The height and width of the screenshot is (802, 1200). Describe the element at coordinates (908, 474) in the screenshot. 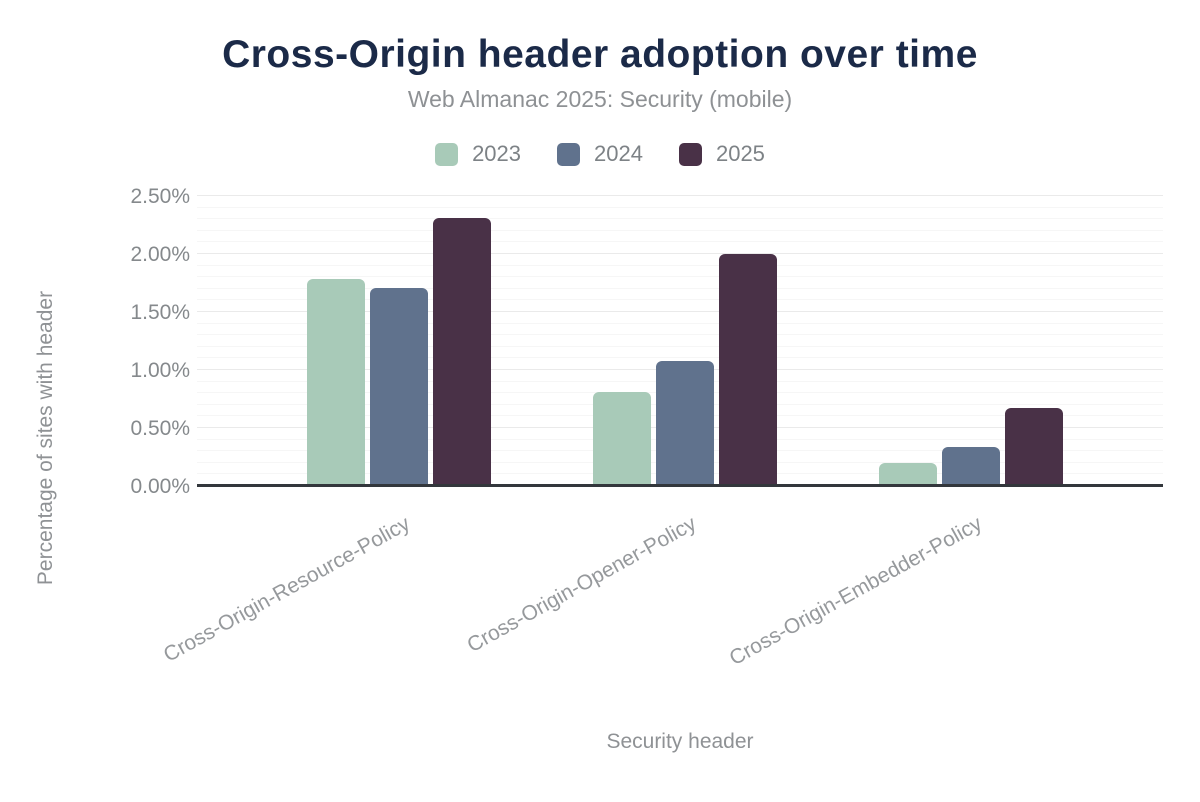

I see `bar-2023-Cross-Origin-Embedder-Policy` at that location.